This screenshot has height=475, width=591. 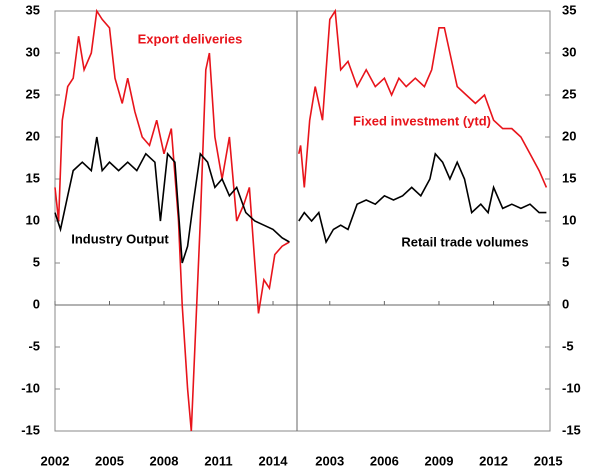 What do you see at coordinates (109, 460) in the screenshot?
I see `x-tick-label: 2005` at bounding box center [109, 460].